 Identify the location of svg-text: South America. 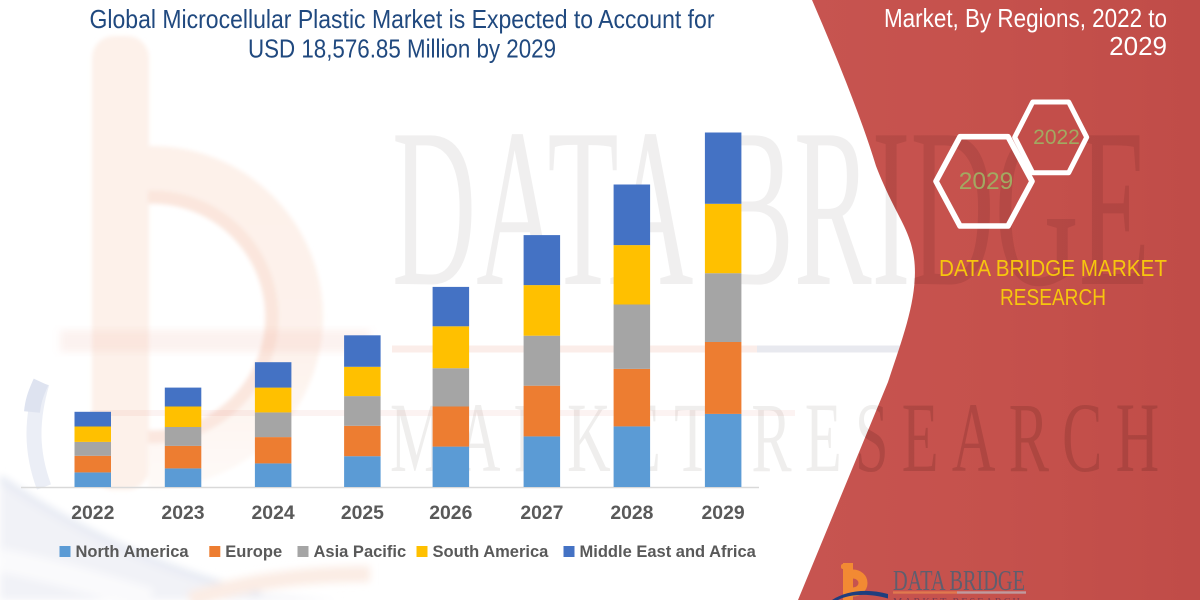
(491, 552).